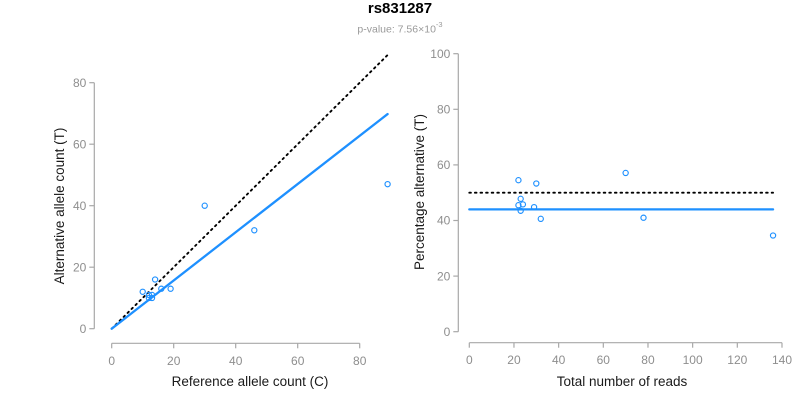 Image resolution: width=800 pixels, height=400 pixels. I want to click on y-tick-label: 100, so click(440, 54).